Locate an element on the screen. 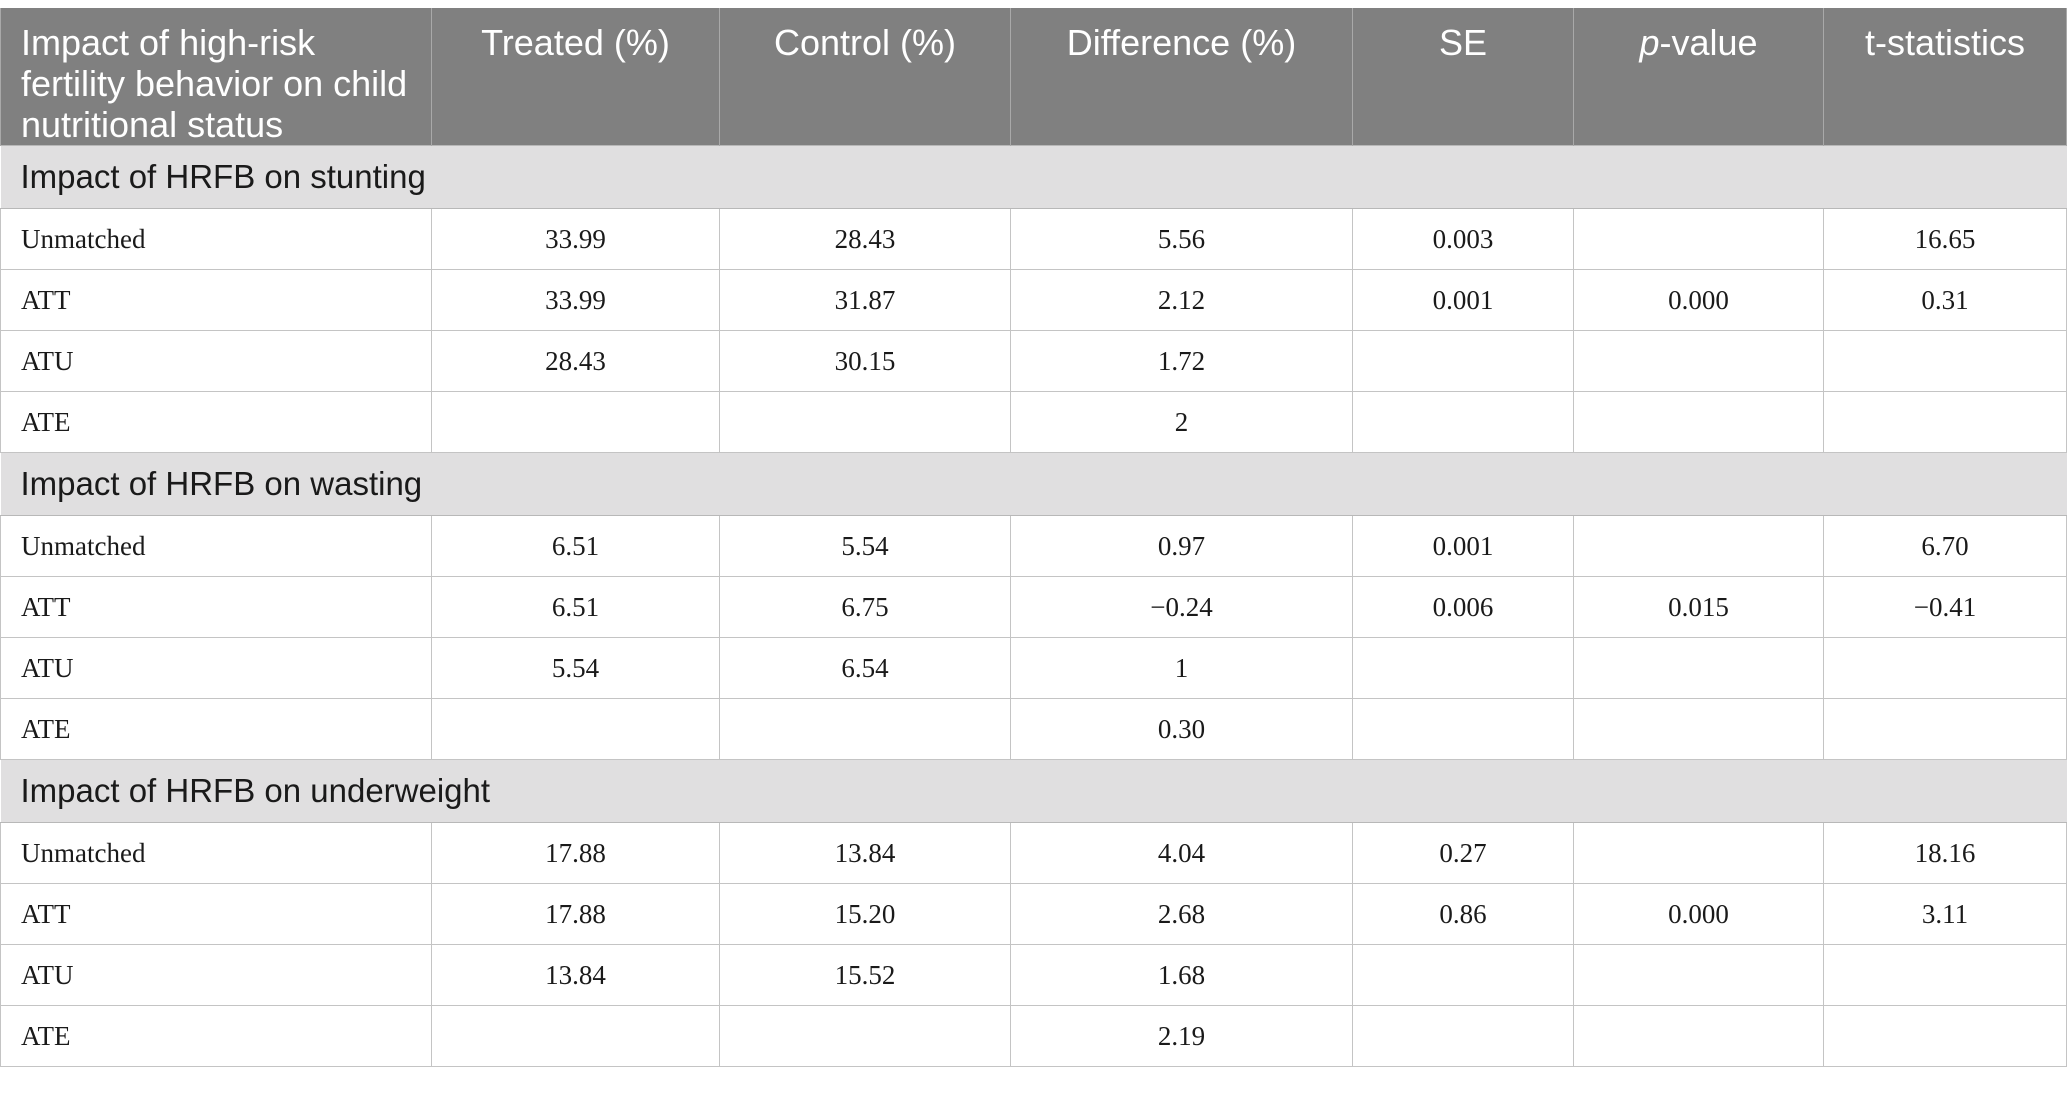  cell-treated: 6.51 is located at coordinates (575, 607).